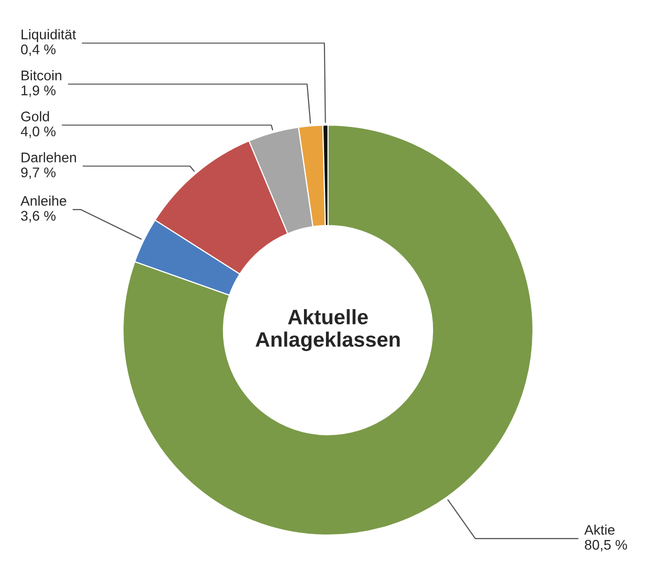  I want to click on data-label: 3,6 %, so click(38, 216).